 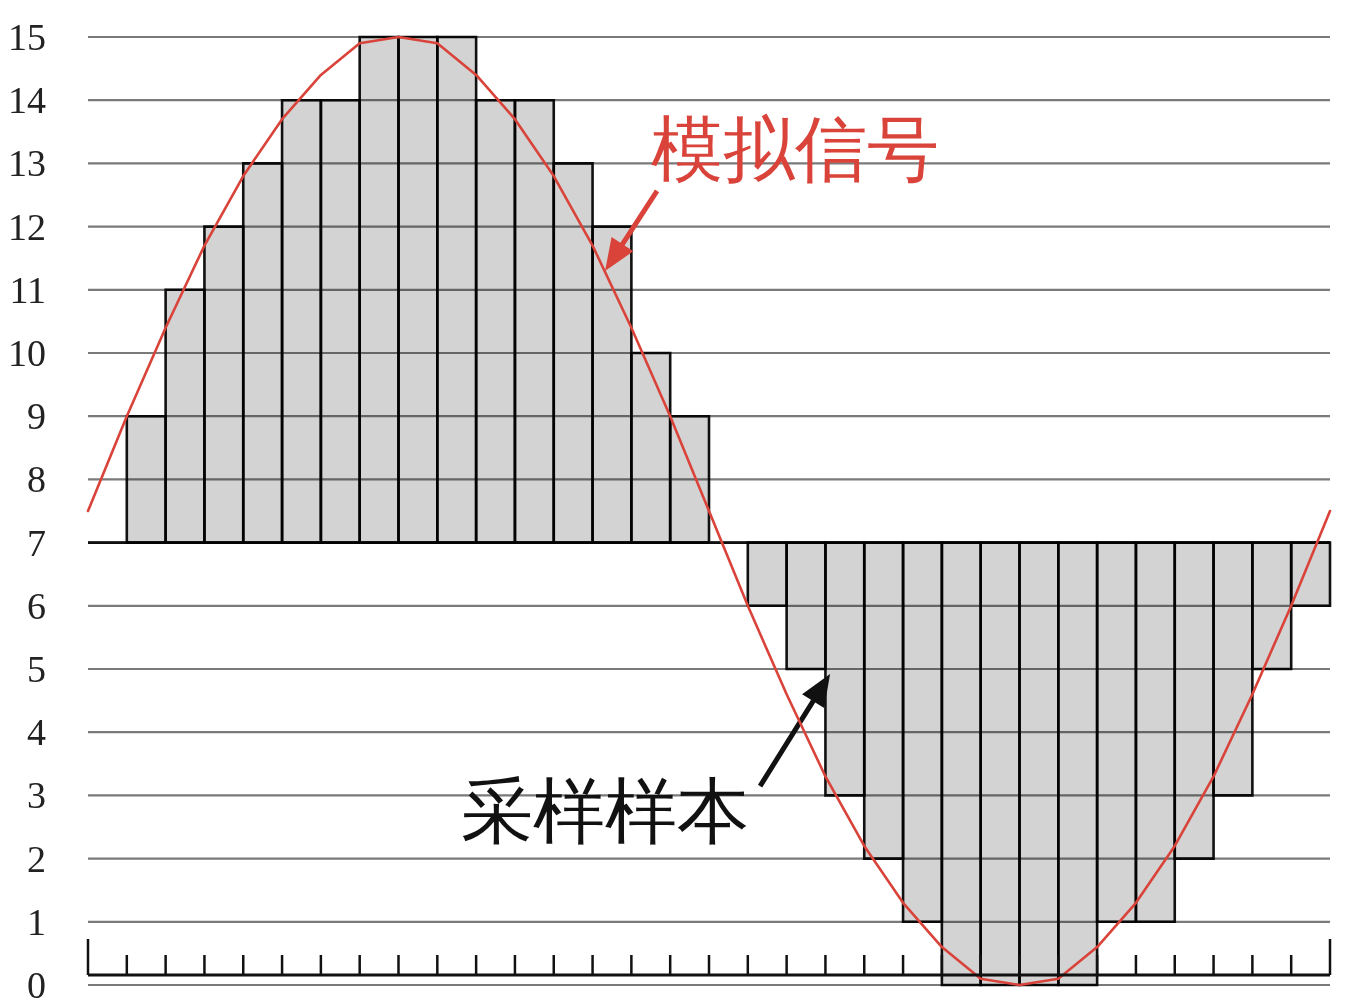 What do you see at coordinates (36, 732) in the screenshot?
I see `y-tick-label: 4` at bounding box center [36, 732].